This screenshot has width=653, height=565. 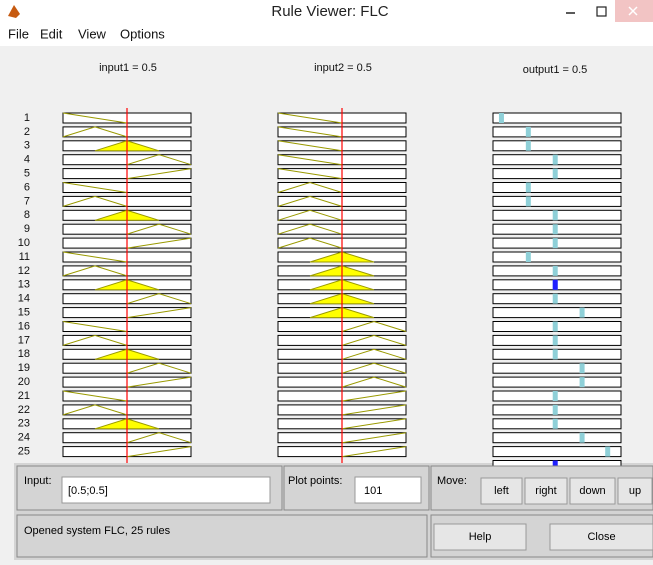 What do you see at coordinates (24, 396) in the screenshot?
I see `rule-number: 21` at bounding box center [24, 396].